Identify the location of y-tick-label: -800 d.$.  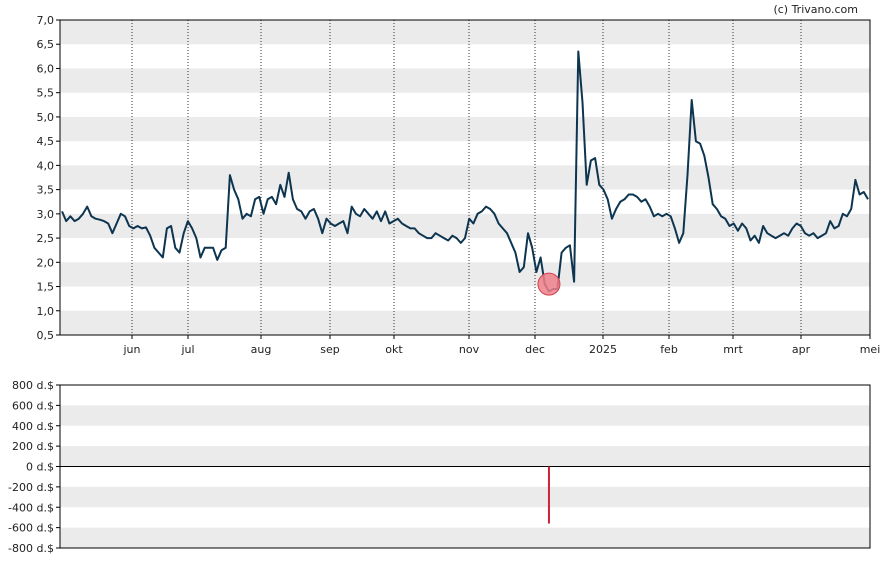
(31, 548).